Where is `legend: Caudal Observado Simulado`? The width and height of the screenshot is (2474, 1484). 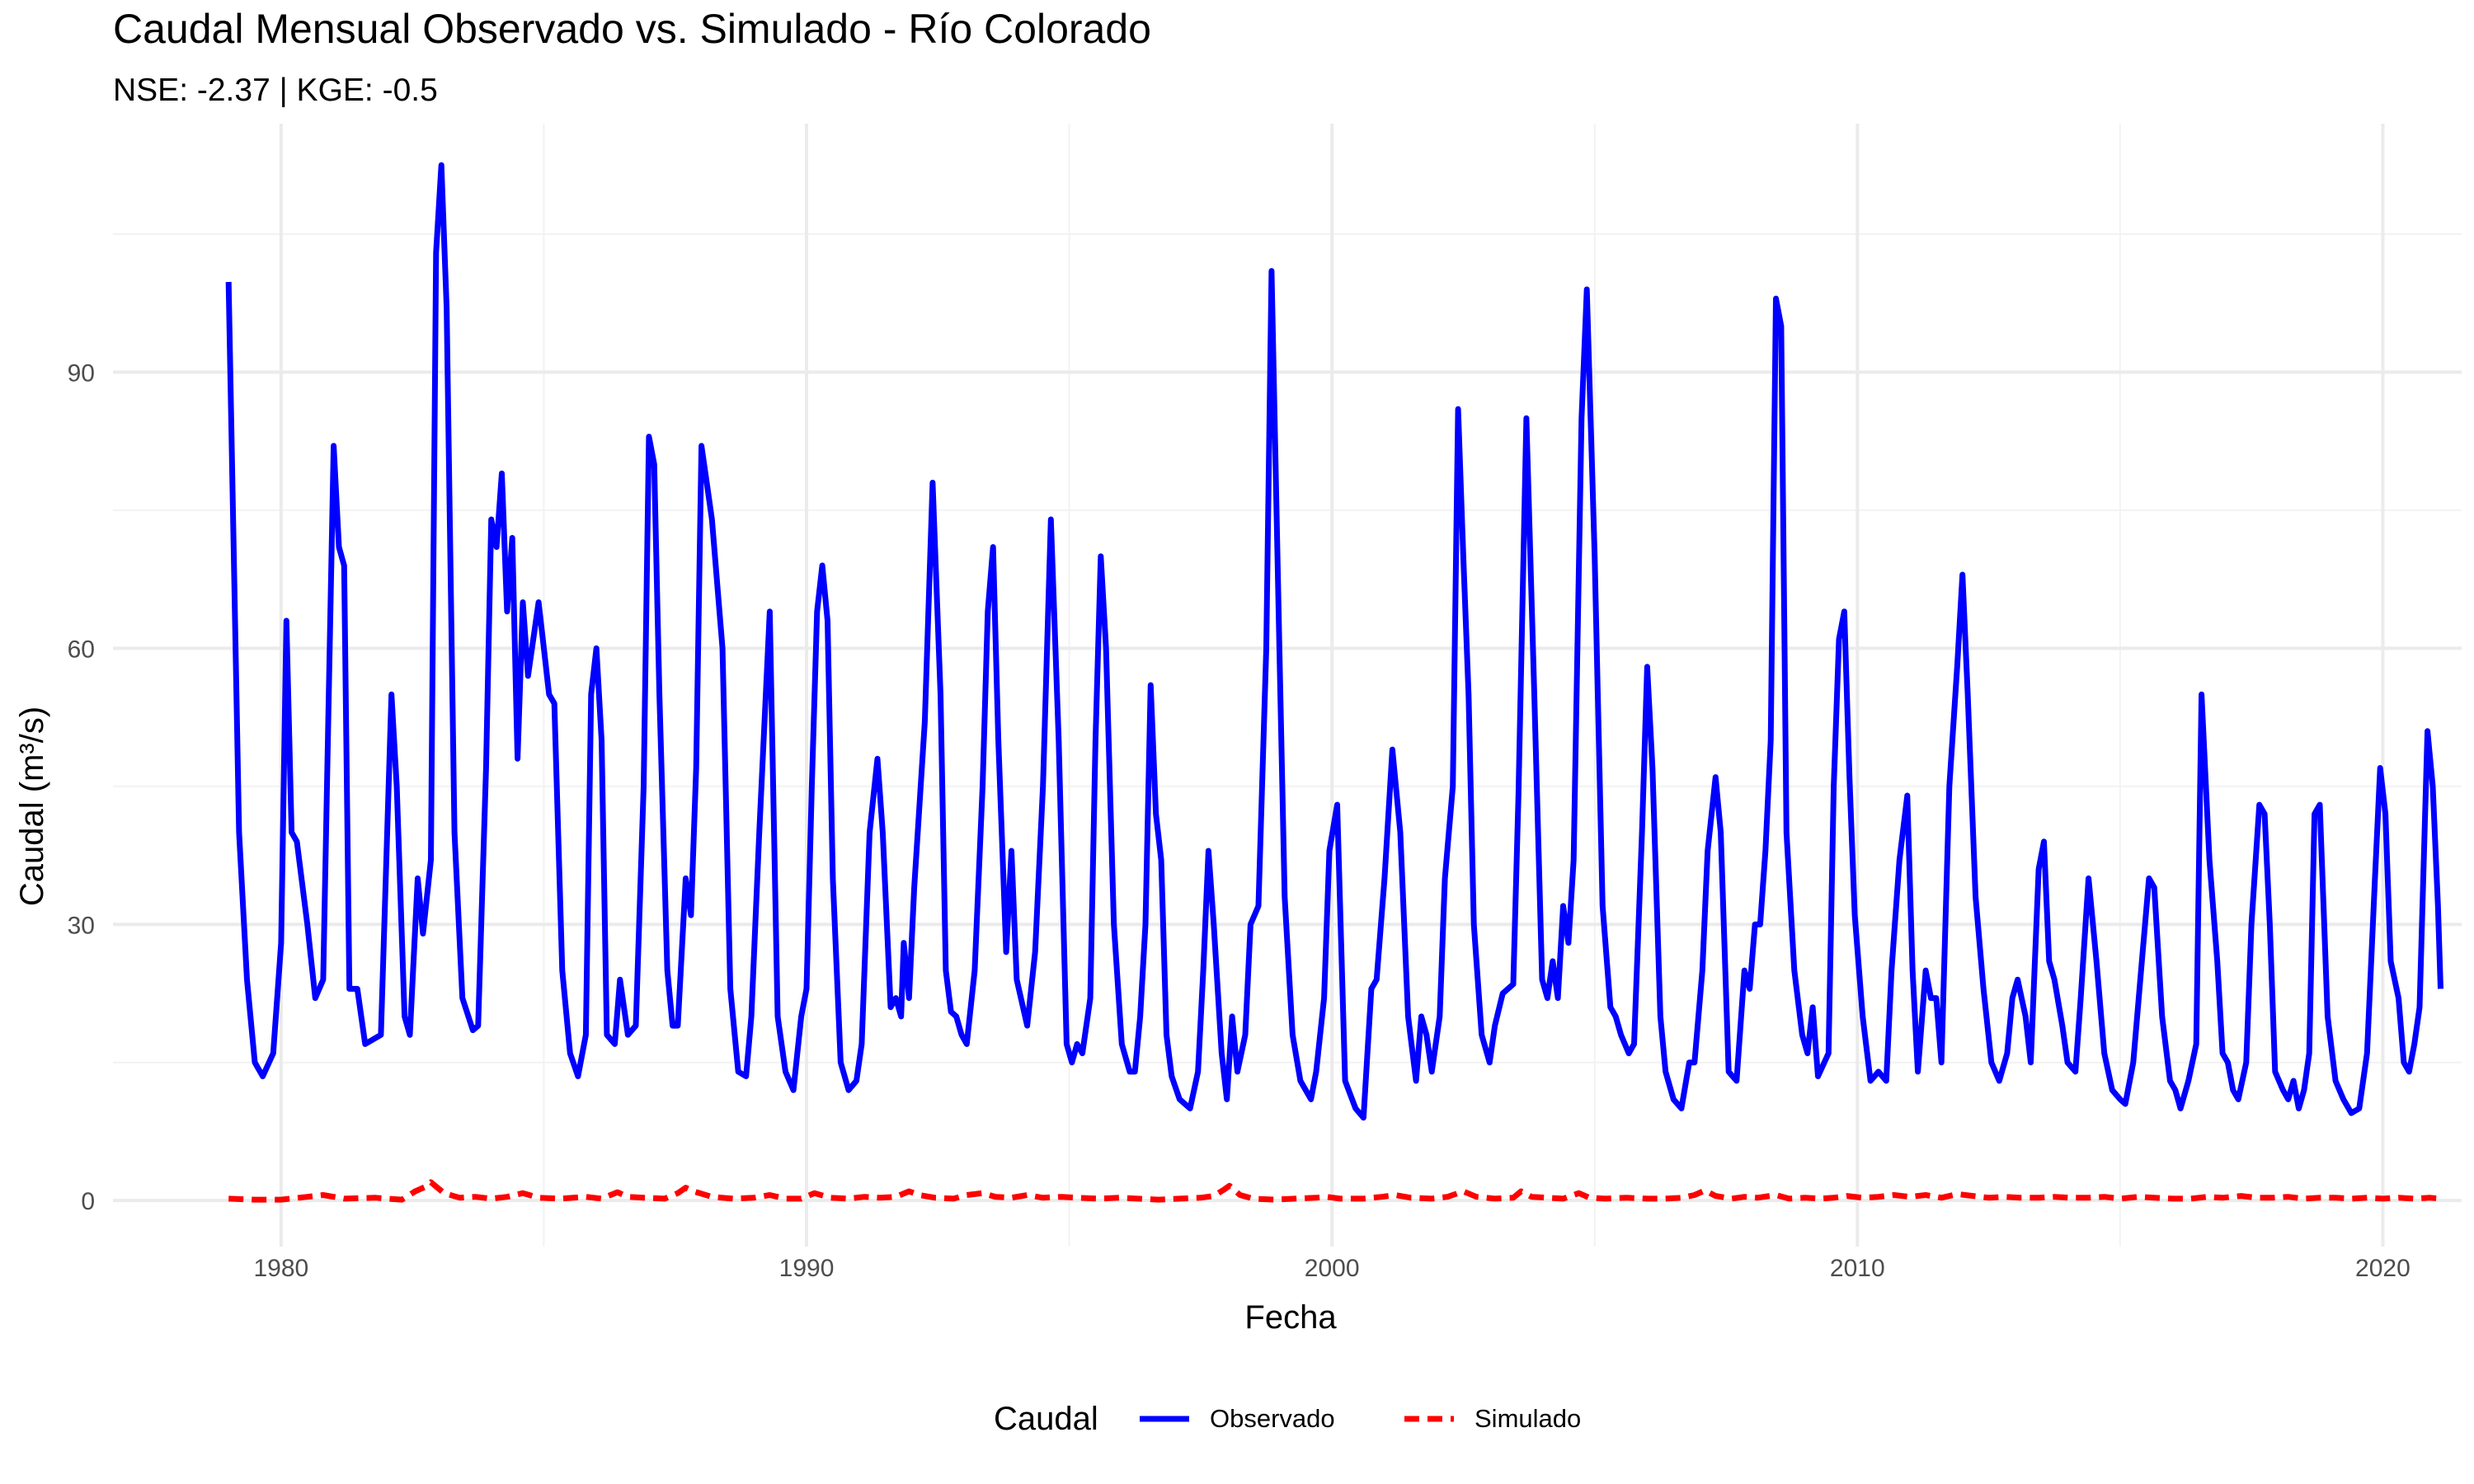
legend: Caudal Observado Simulado is located at coordinates (1287, 1419).